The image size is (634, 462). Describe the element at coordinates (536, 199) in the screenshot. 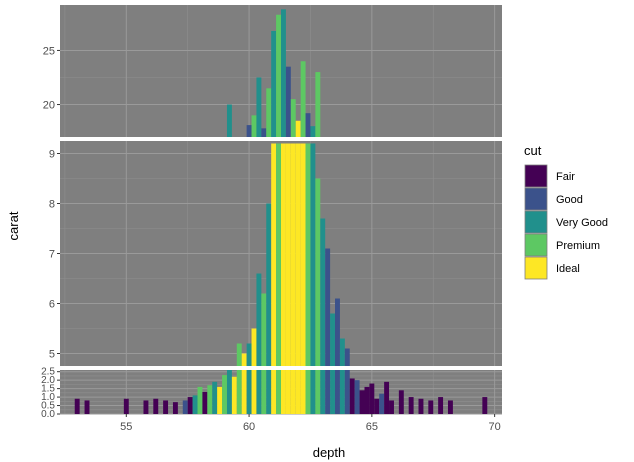

I see `legend-key-good` at that location.